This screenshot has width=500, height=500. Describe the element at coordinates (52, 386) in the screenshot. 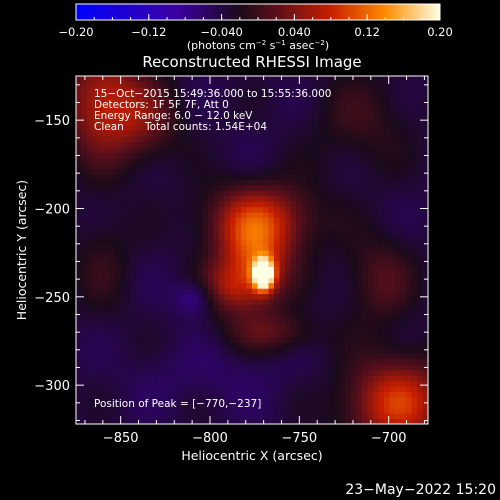

I see `y-tick-label: −300` at that location.